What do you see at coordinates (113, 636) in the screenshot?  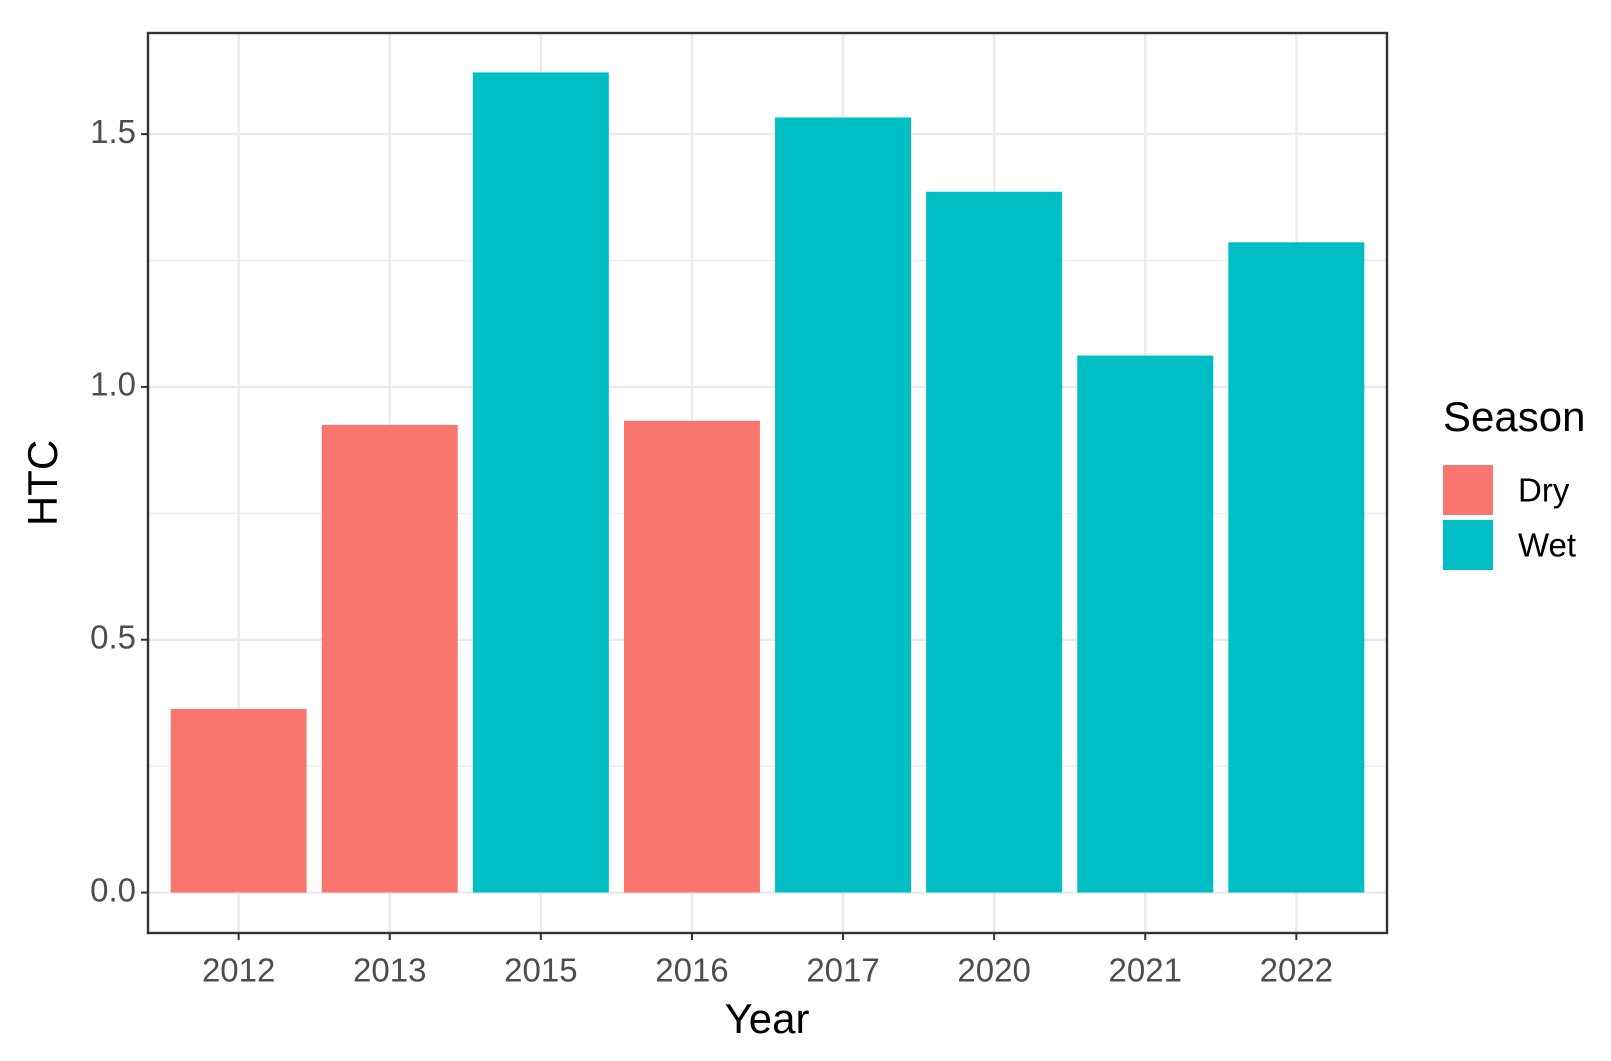 I see `y-tick-label: 0.5` at bounding box center [113, 636].